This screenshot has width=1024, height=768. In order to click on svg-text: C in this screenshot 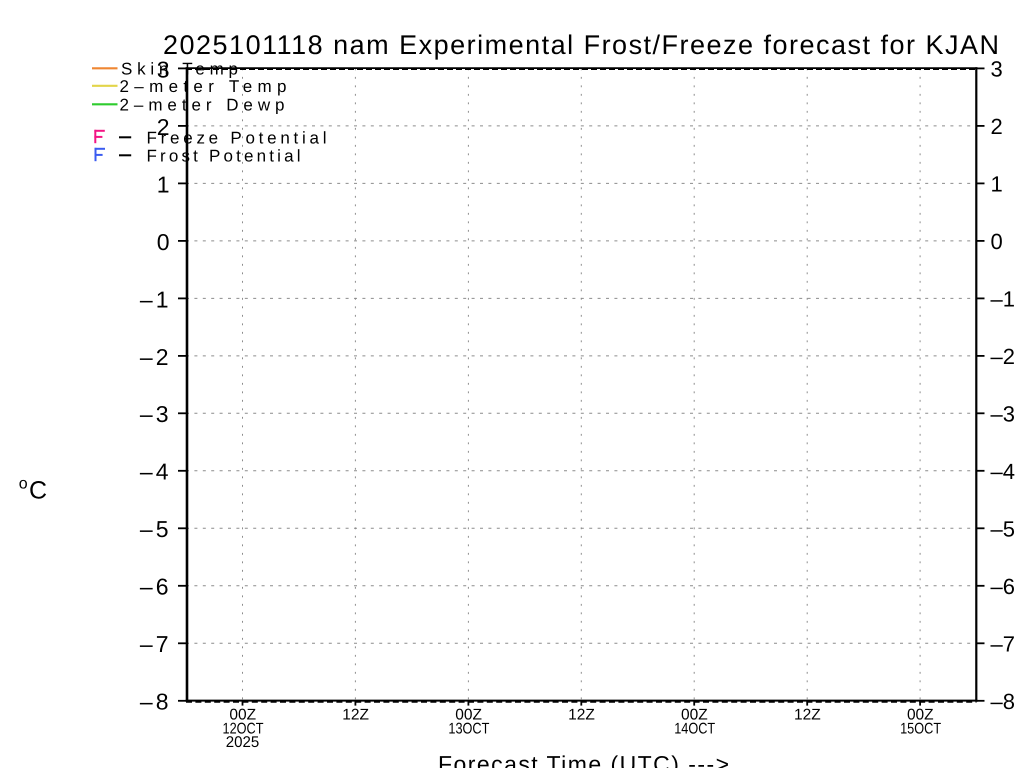, I will do `click(38, 491)`.